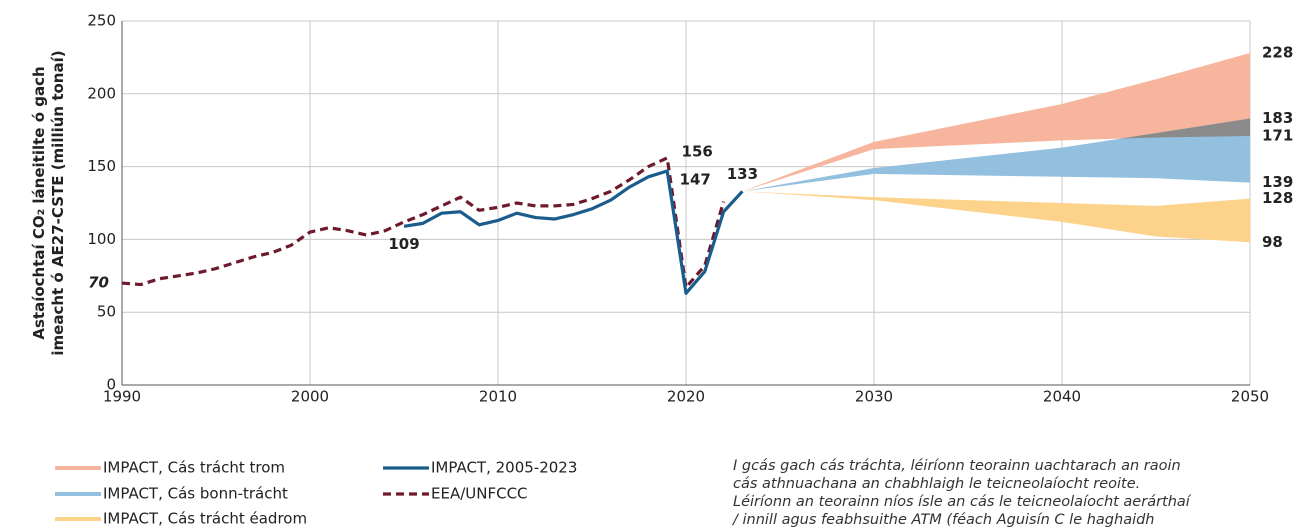  Describe the element at coordinates (1277, 53) in the screenshot. I see `data-label: 228` at that location.